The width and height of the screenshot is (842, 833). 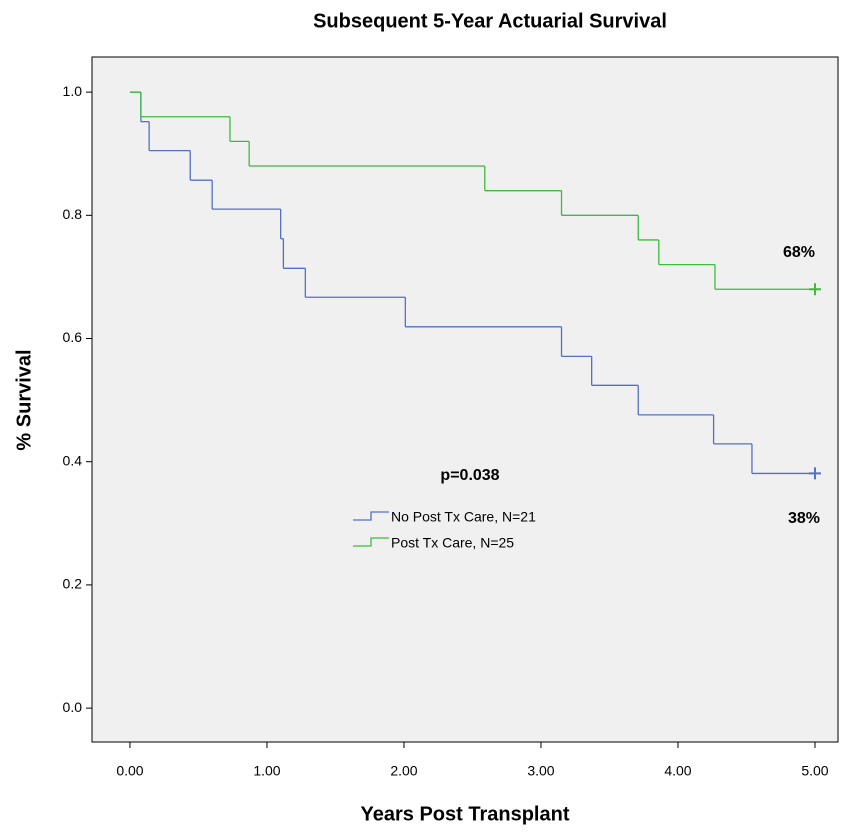 I want to click on annotation: 38%, so click(x=804, y=518).